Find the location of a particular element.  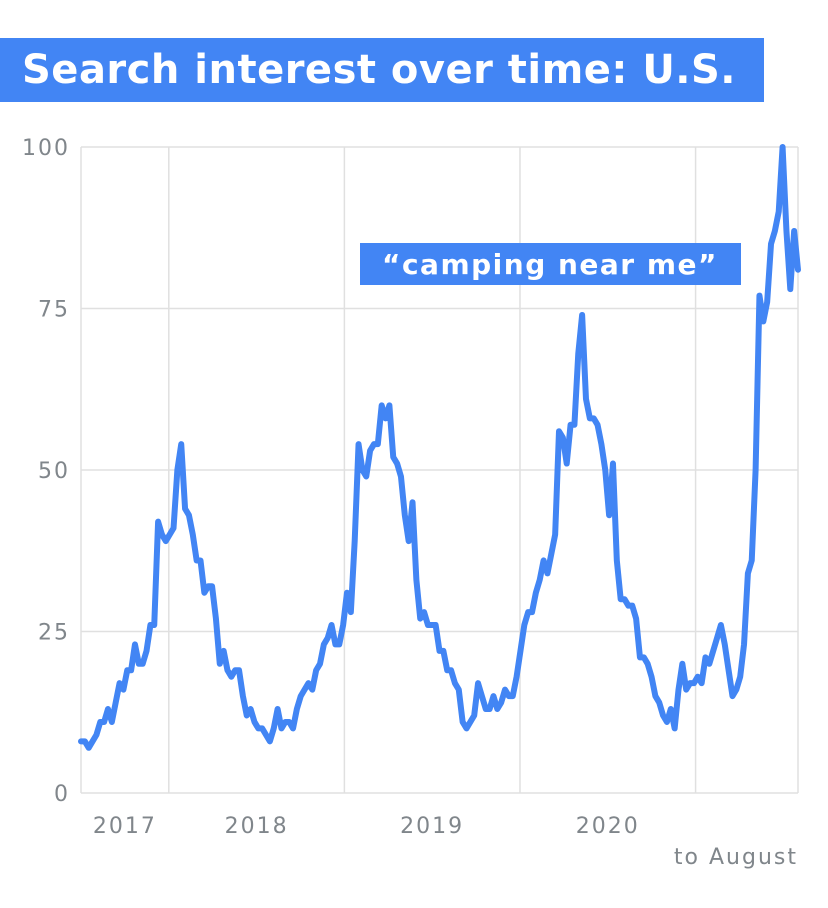

annotation-callout: “camping near me” is located at coordinates (550, 264).